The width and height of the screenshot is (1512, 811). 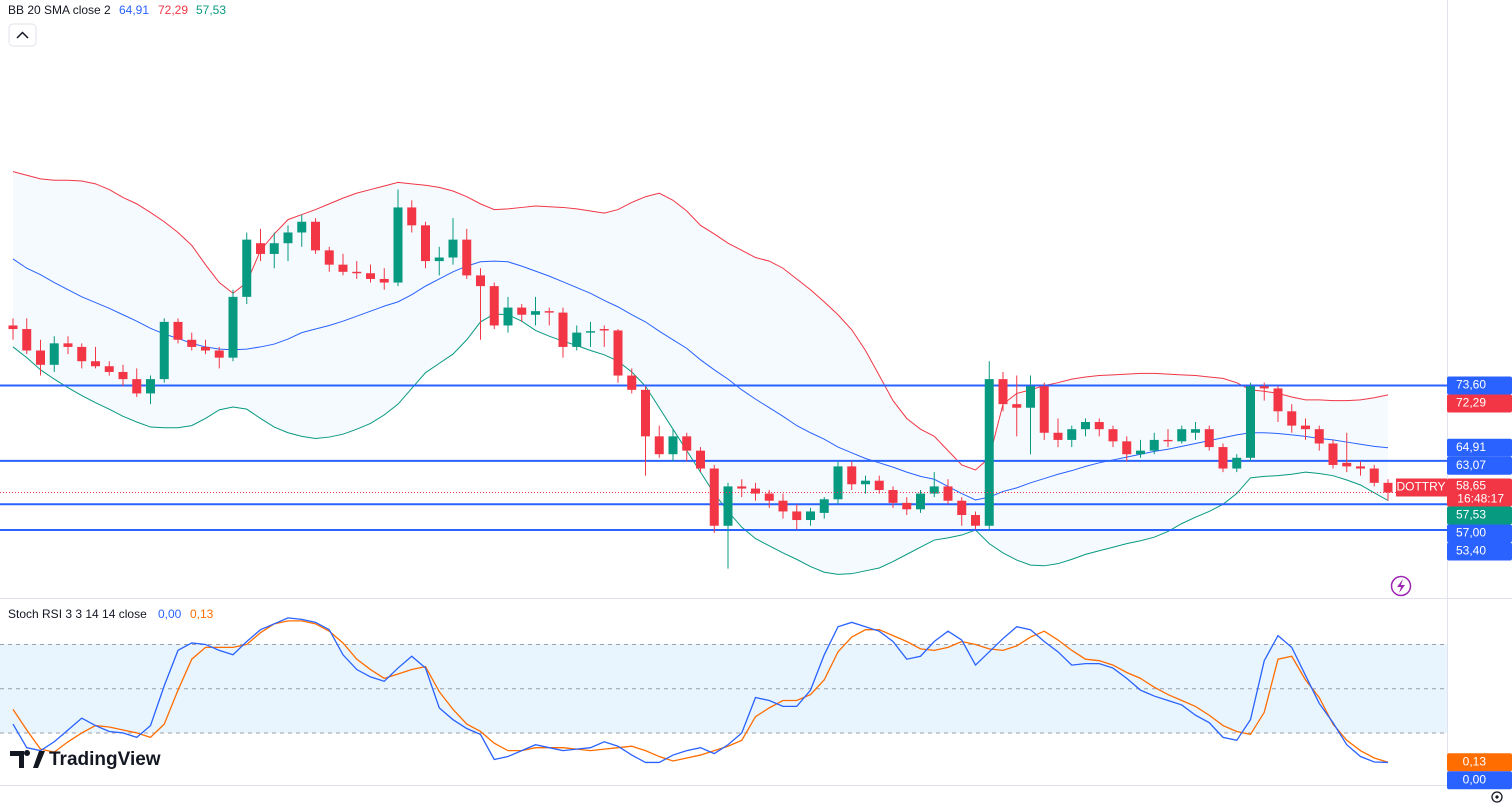 What do you see at coordinates (59, 10) in the screenshot?
I see `bb-legend: BB 20 SMA close 2` at bounding box center [59, 10].